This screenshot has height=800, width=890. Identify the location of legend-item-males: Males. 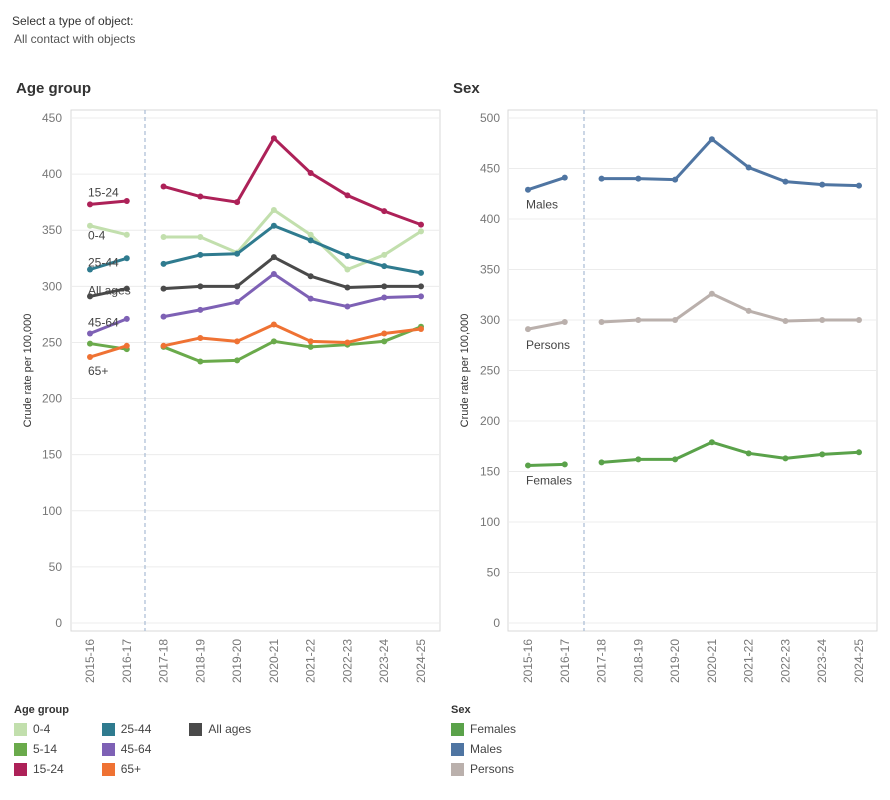
(483, 749).